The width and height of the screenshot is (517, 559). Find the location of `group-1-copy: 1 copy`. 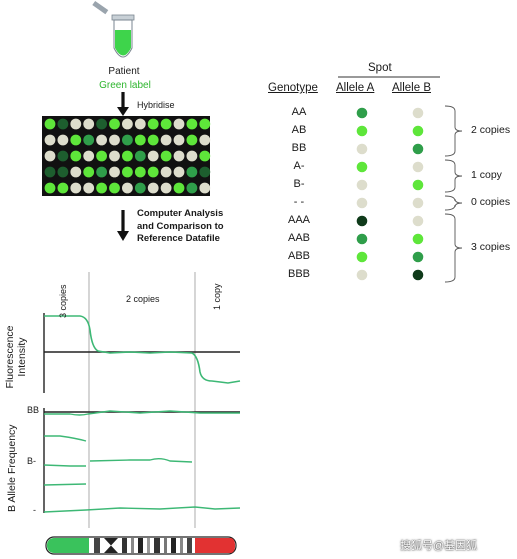

group-1-copy: 1 copy is located at coordinates (486, 175).